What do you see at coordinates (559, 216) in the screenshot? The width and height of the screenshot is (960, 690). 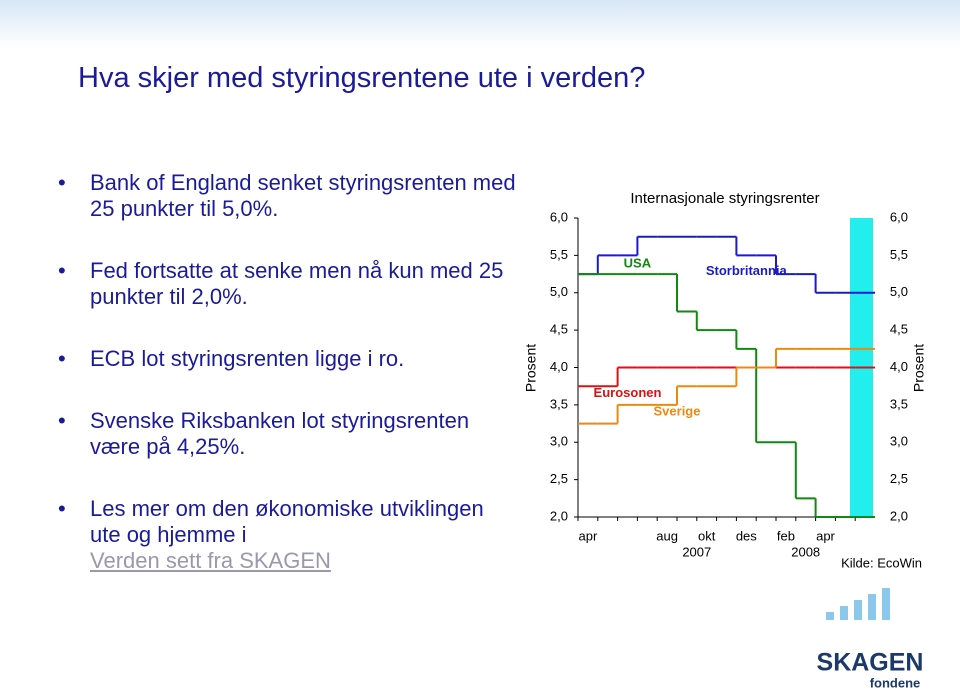 I see `y-tick-label: 6,0` at bounding box center [559, 216].